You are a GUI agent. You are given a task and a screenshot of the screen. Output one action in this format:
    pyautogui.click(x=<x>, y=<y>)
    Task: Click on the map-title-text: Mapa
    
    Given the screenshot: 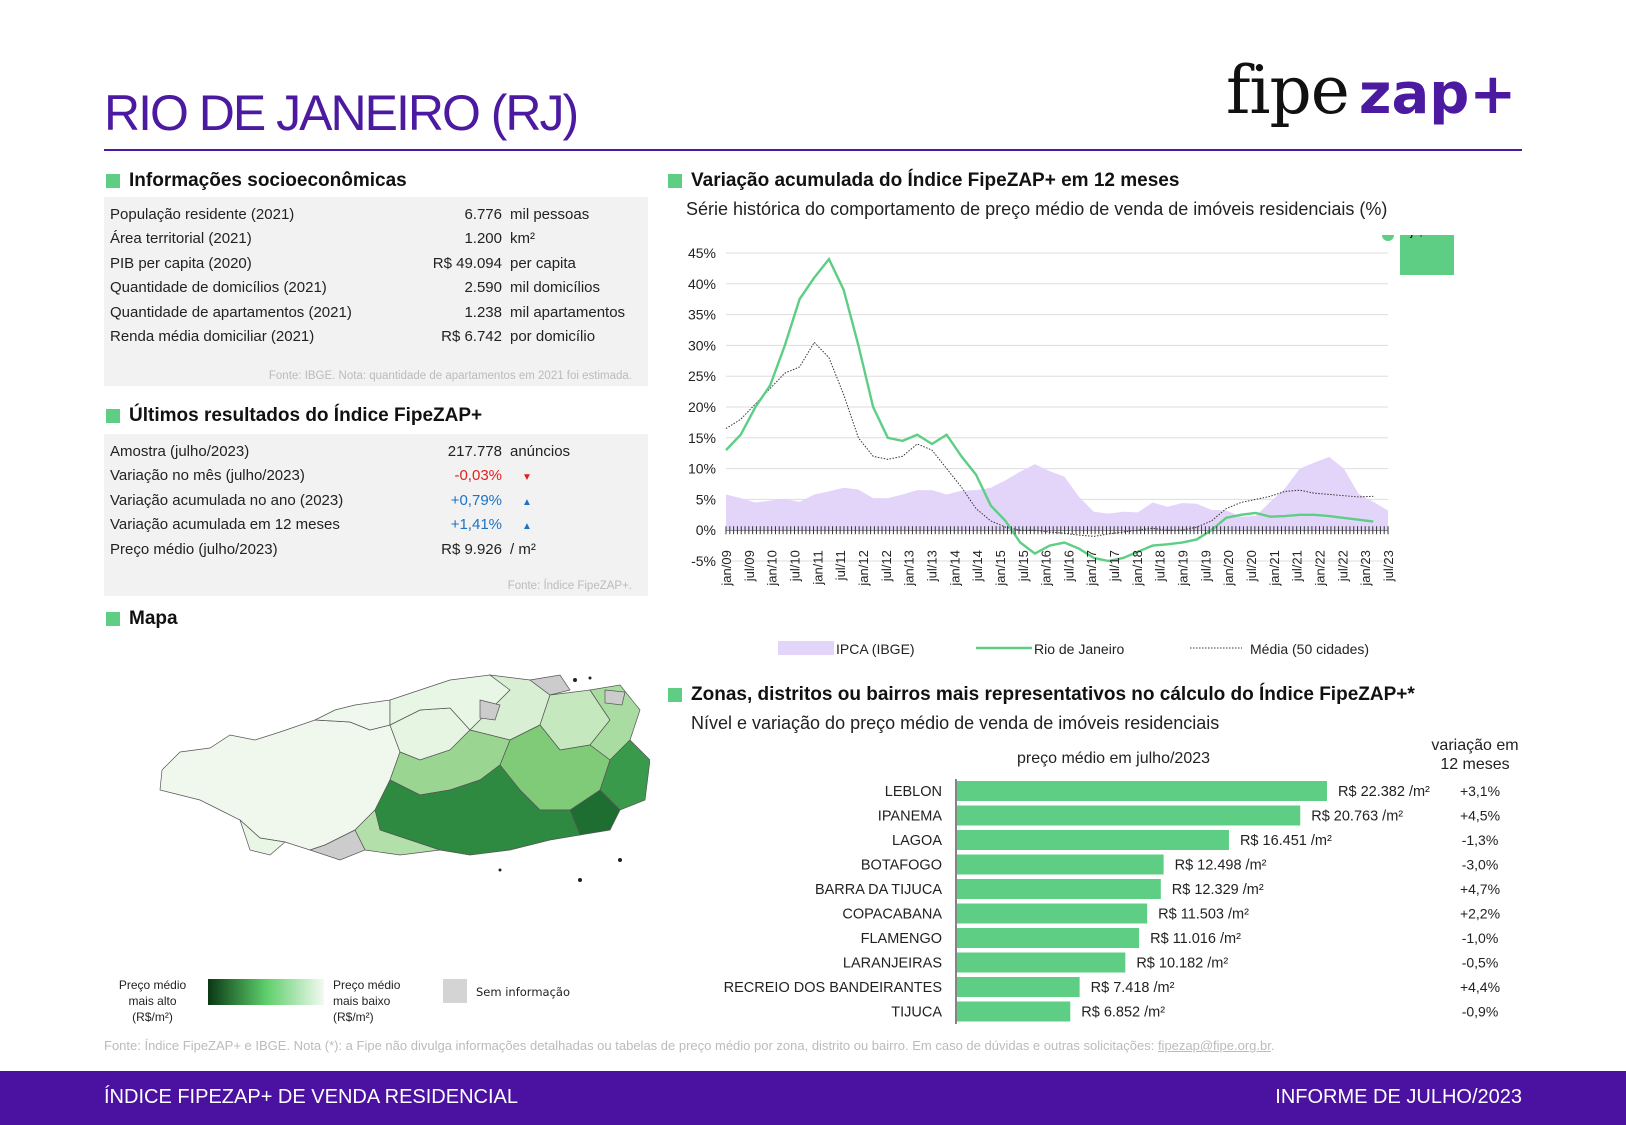 What is the action you would take?
    pyautogui.click(x=153, y=618)
    